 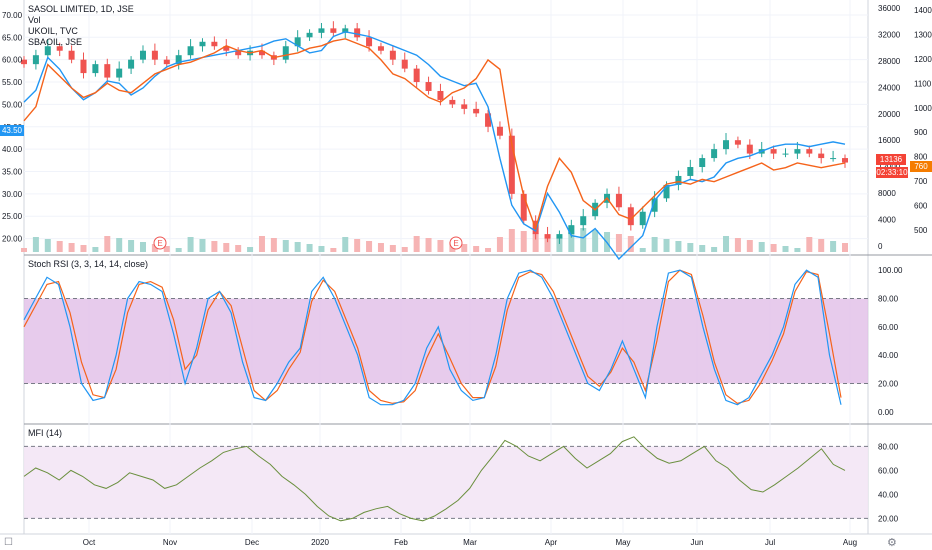 I want to click on x-tick-label: Jul, so click(x=770, y=542).